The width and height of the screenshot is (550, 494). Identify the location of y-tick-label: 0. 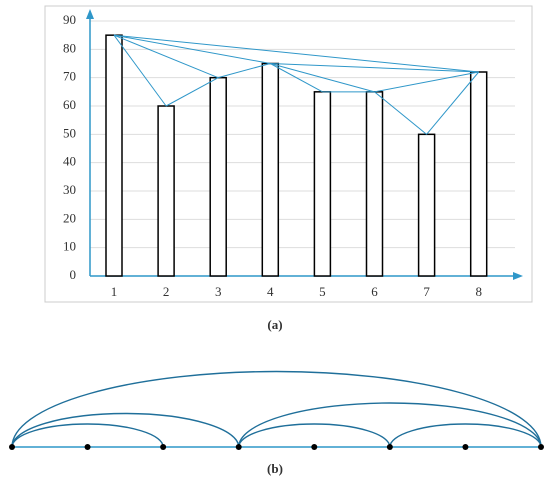
(73, 274).